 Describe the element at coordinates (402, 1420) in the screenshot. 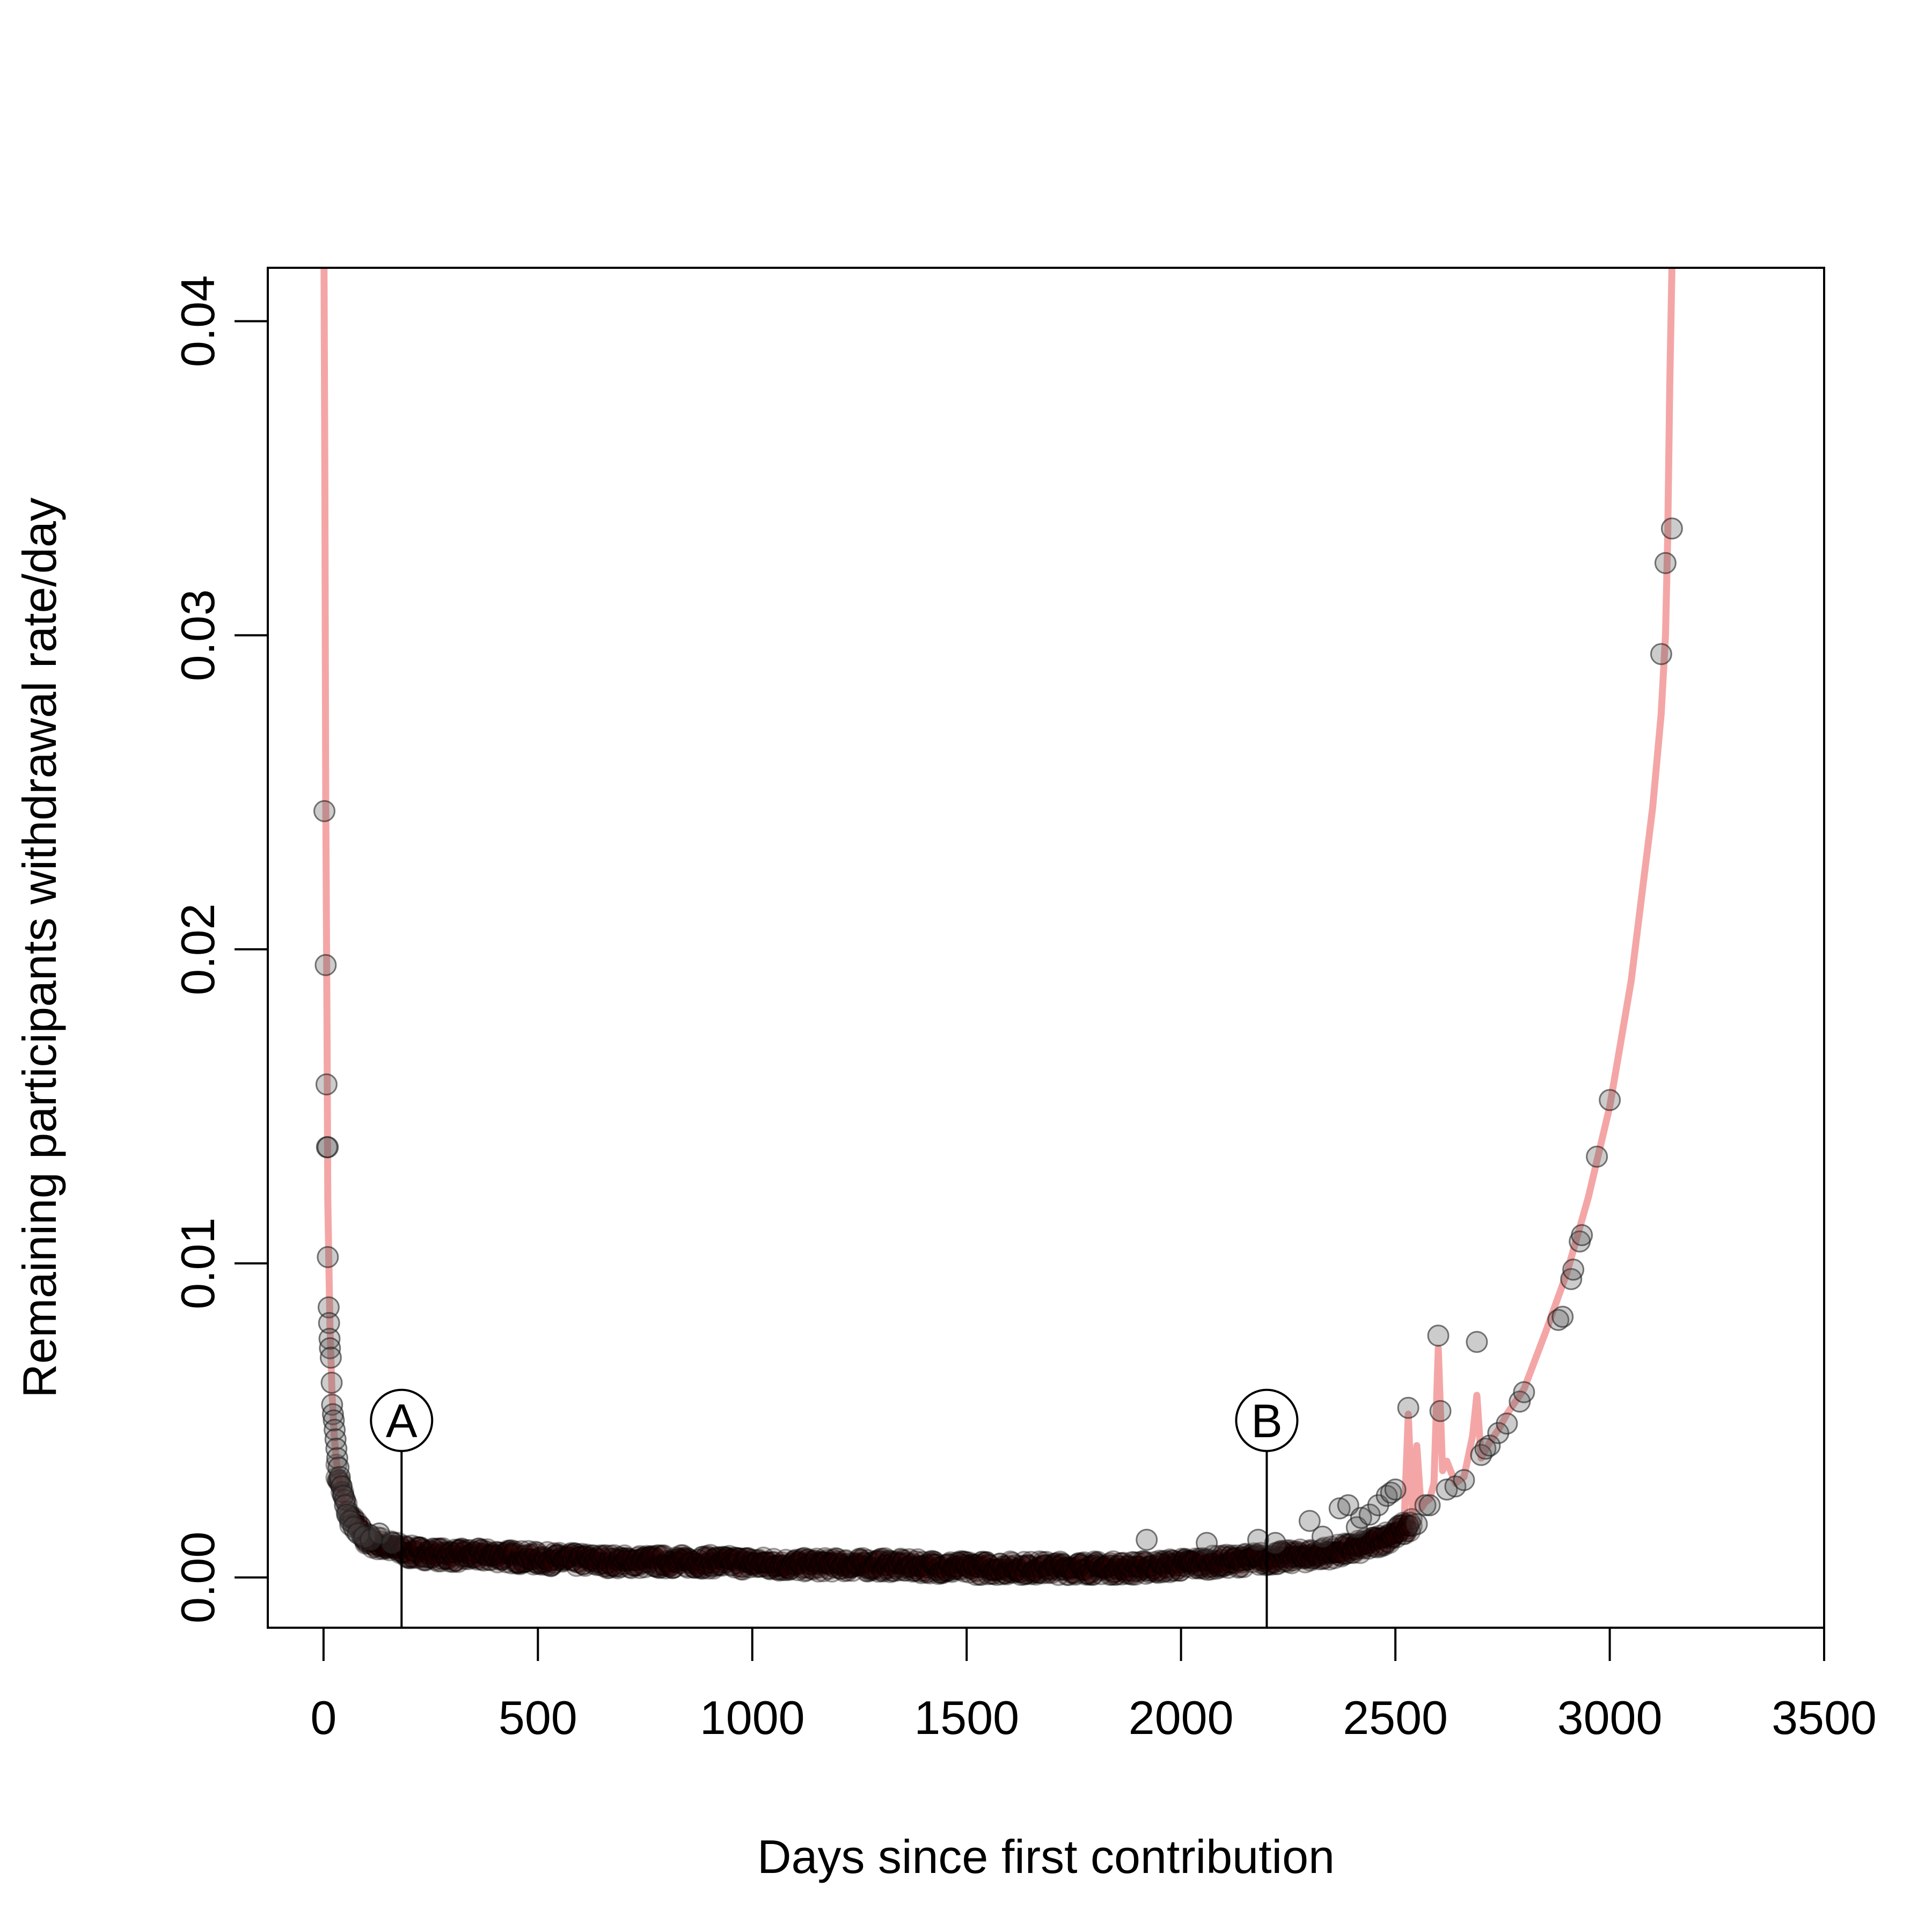

I see `annotation-a-label: A` at that location.